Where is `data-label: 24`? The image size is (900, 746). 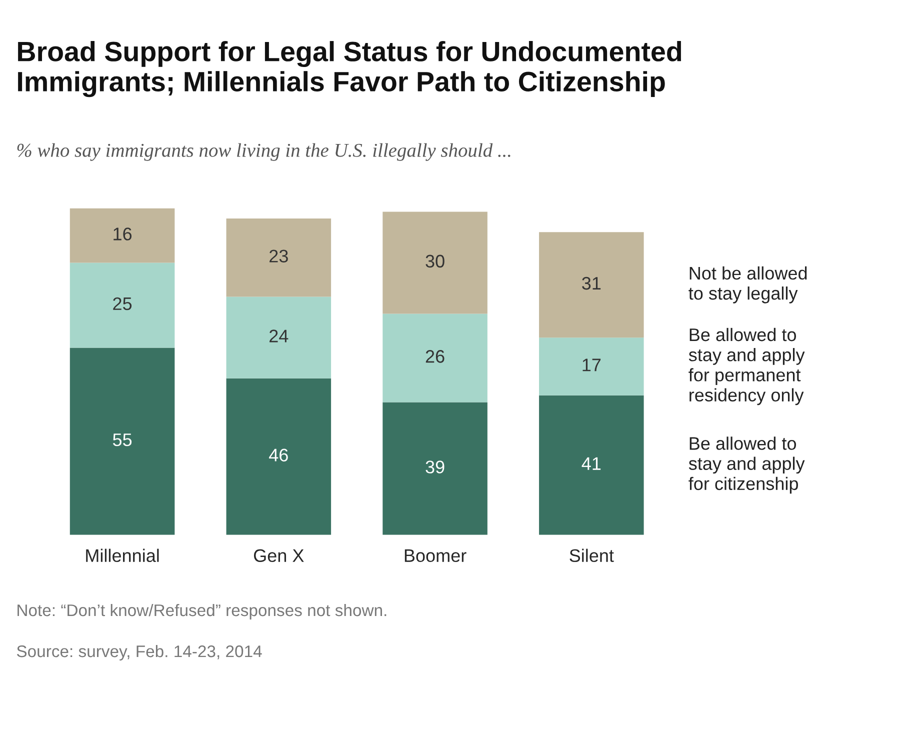 data-label: 24 is located at coordinates (279, 336).